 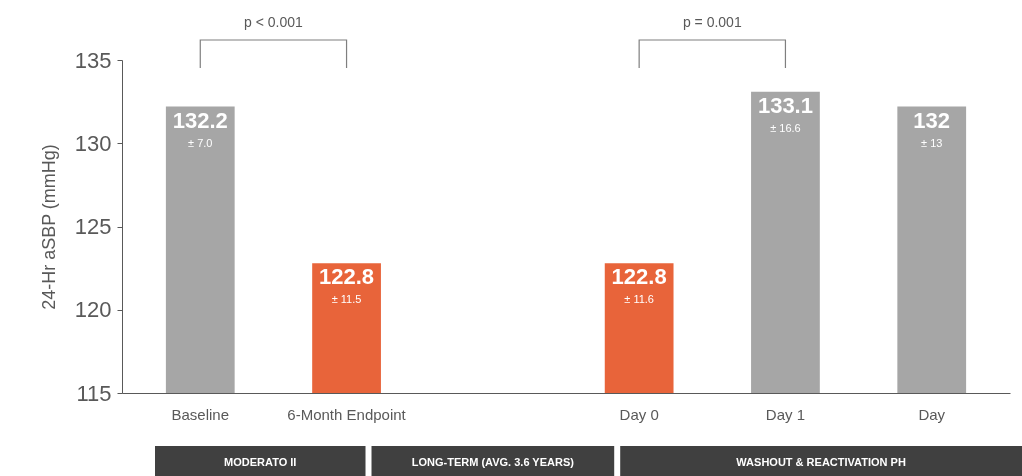 I want to click on y-tick-label: 130, so click(x=93, y=143).